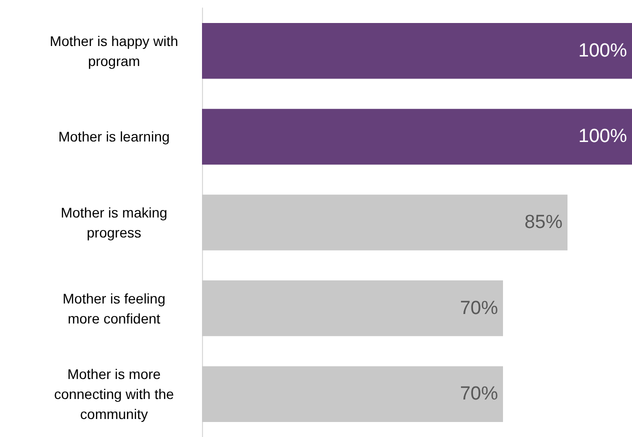 This screenshot has width=632, height=437. Describe the element at coordinates (114, 394) in the screenshot. I see `y-tick-label: Mother is more connecting with the community` at that location.